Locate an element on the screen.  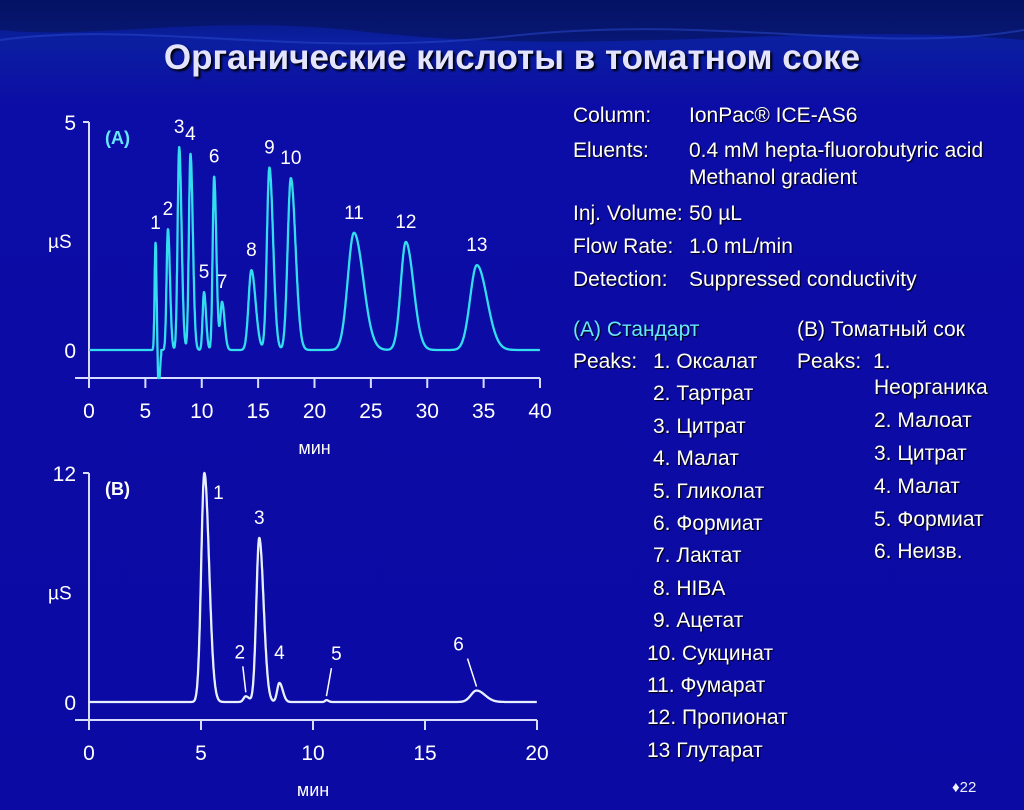
x-tick-label: 30 is located at coordinates (427, 411).